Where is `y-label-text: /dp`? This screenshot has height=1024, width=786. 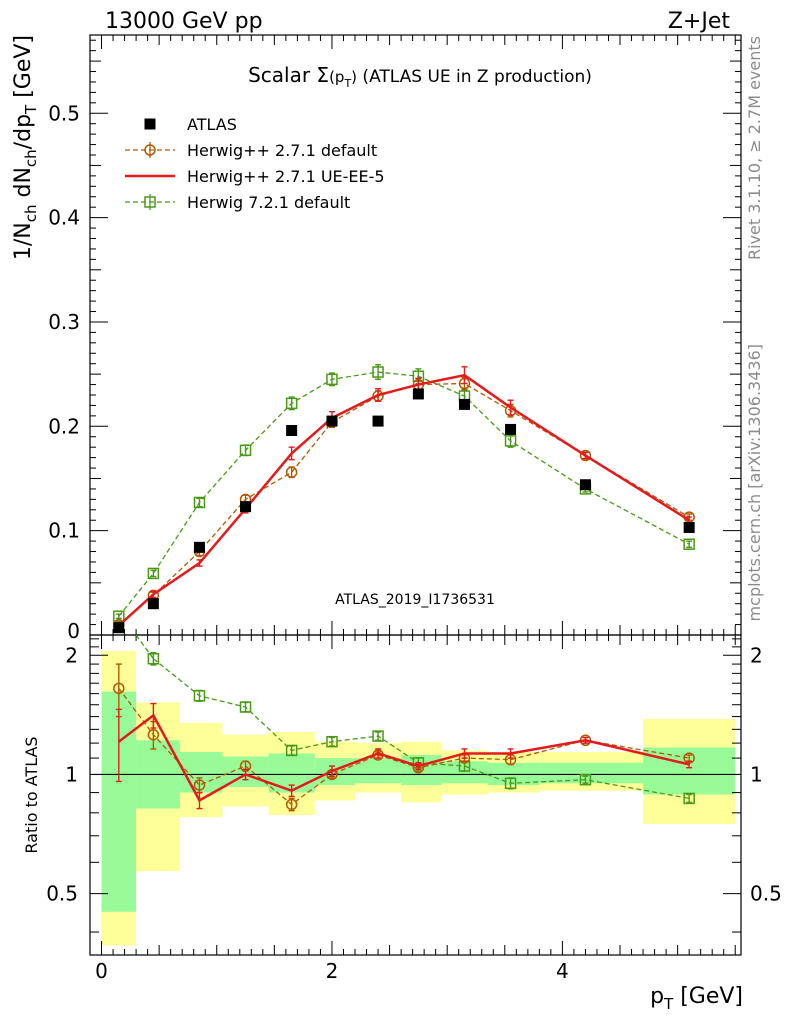
y-label-text: /dp is located at coordinates (23, 131).